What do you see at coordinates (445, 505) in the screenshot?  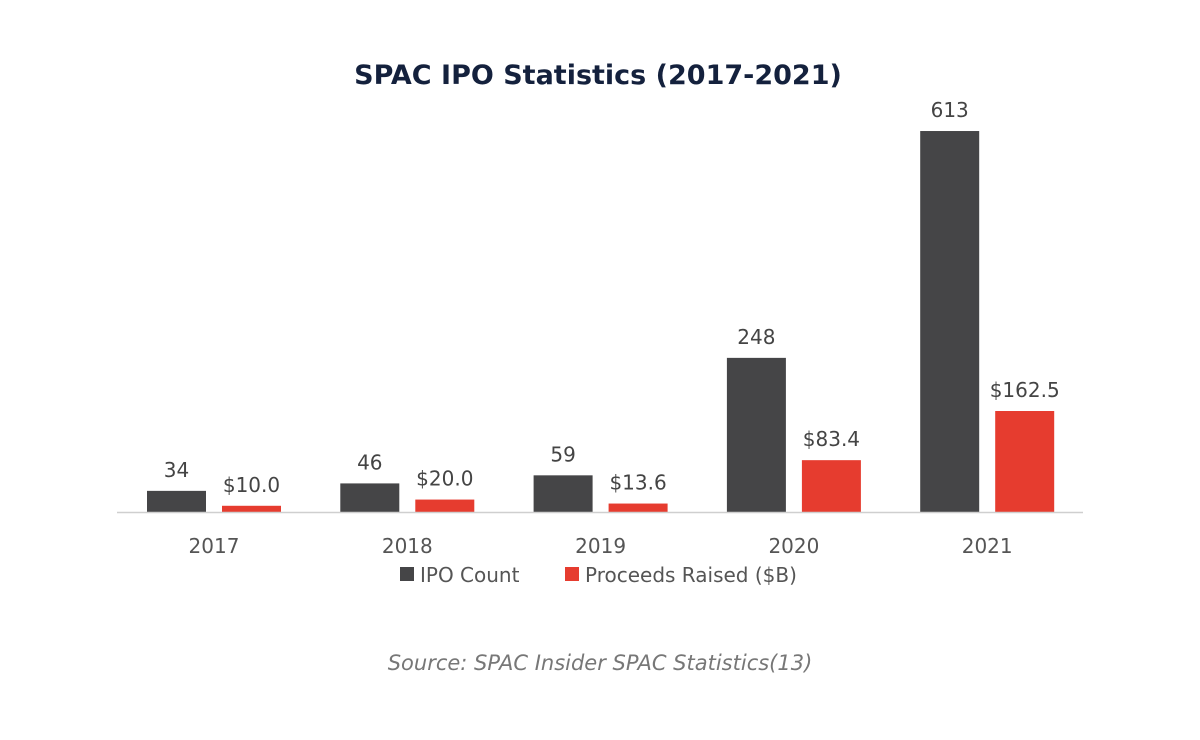 I see `bar-proceeds-2018` at bounding box center [445, 505].